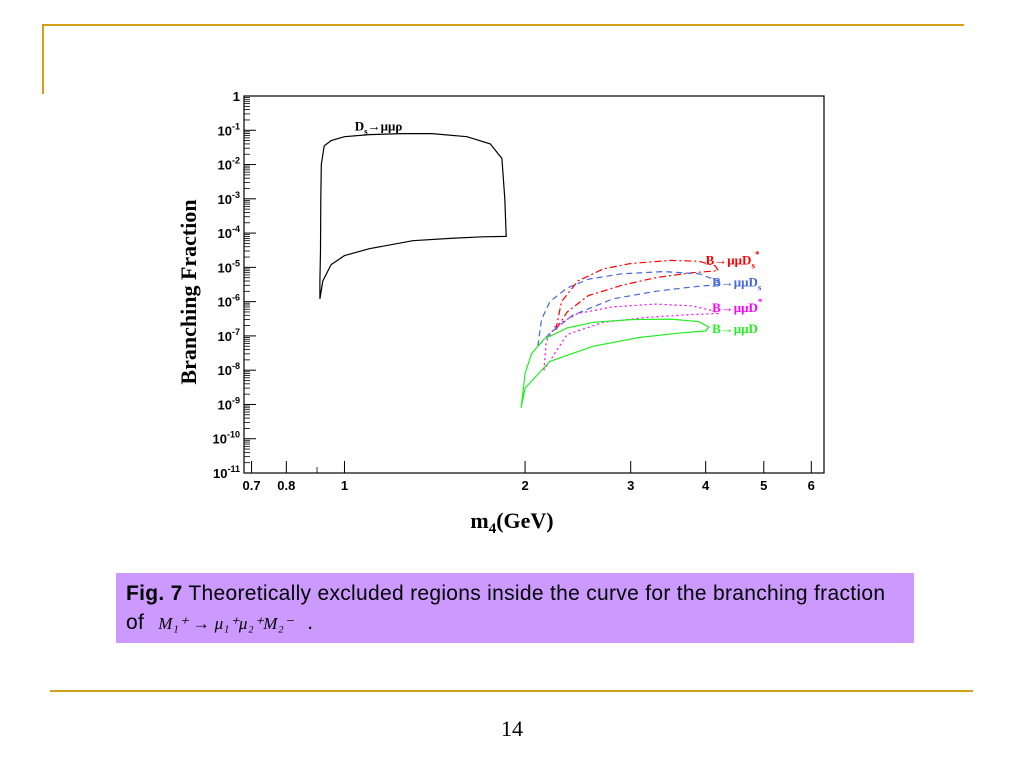  I want to click on series-labels: Ds→μμρ B→μμDs* B→μμDs B→μμD* B→μμD, so click(559, 227).